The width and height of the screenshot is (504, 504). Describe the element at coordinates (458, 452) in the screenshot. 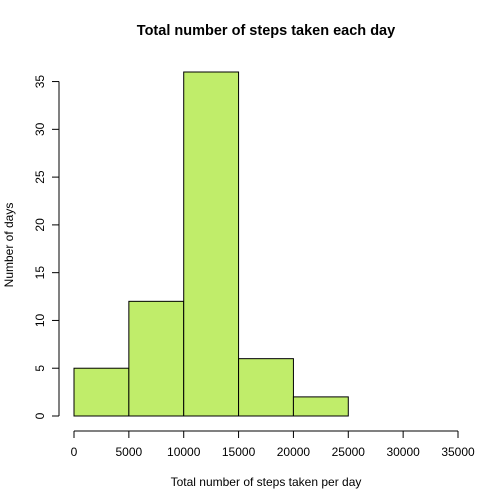

I see `x-tick-label: 35000` at that location.